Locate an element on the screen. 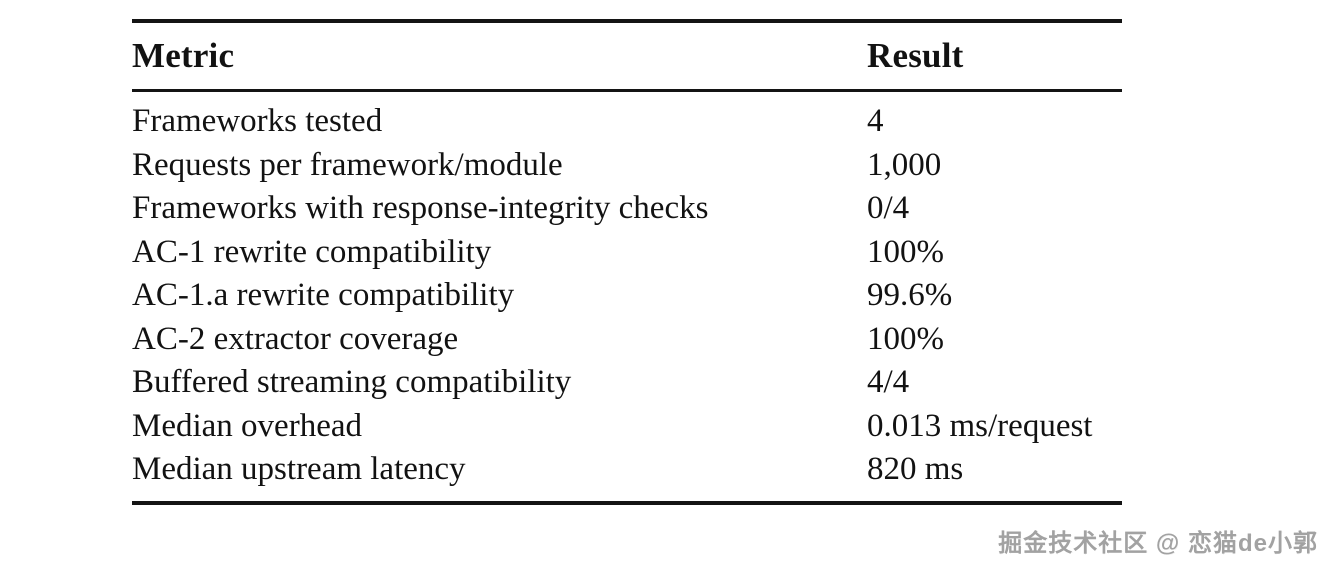 The width and height of the screenshot is (1326, 570). result-cell: 99.6% is located at coordinates (910, 295).